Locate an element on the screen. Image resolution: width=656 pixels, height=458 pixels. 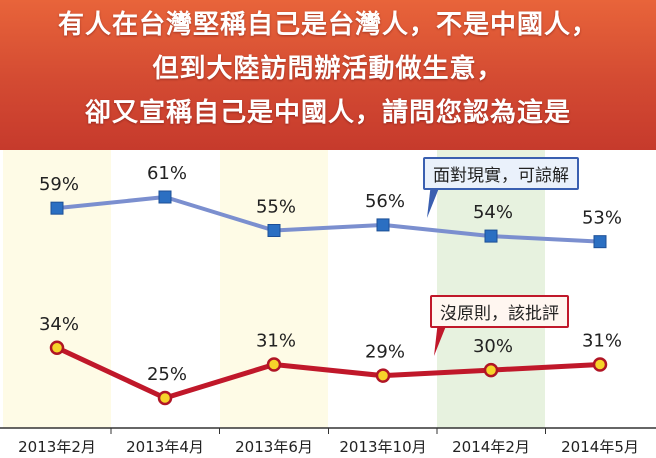
legend-label-criticize: 沒原則，該批評 is located at coordinates (499, 314).